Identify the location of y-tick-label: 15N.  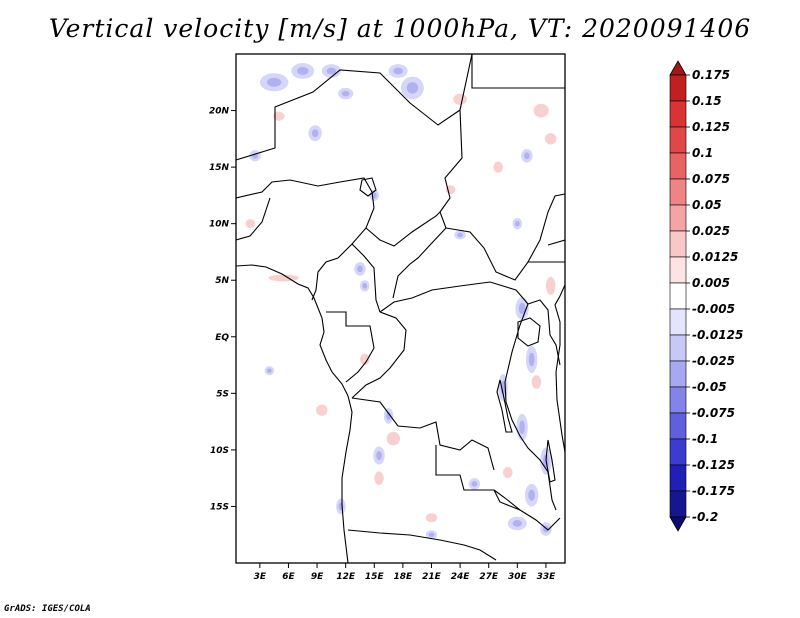
(219, 168).